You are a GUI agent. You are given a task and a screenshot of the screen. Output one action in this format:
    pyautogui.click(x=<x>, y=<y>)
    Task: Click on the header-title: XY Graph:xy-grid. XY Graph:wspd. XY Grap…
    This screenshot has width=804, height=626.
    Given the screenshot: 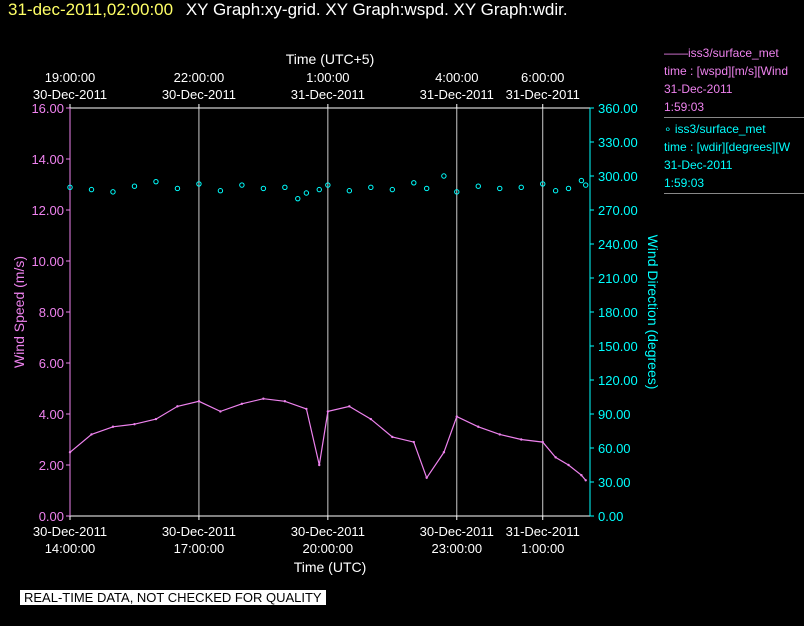 What is the action you would take?
    pyautogui.click(x=376, y=9)
    